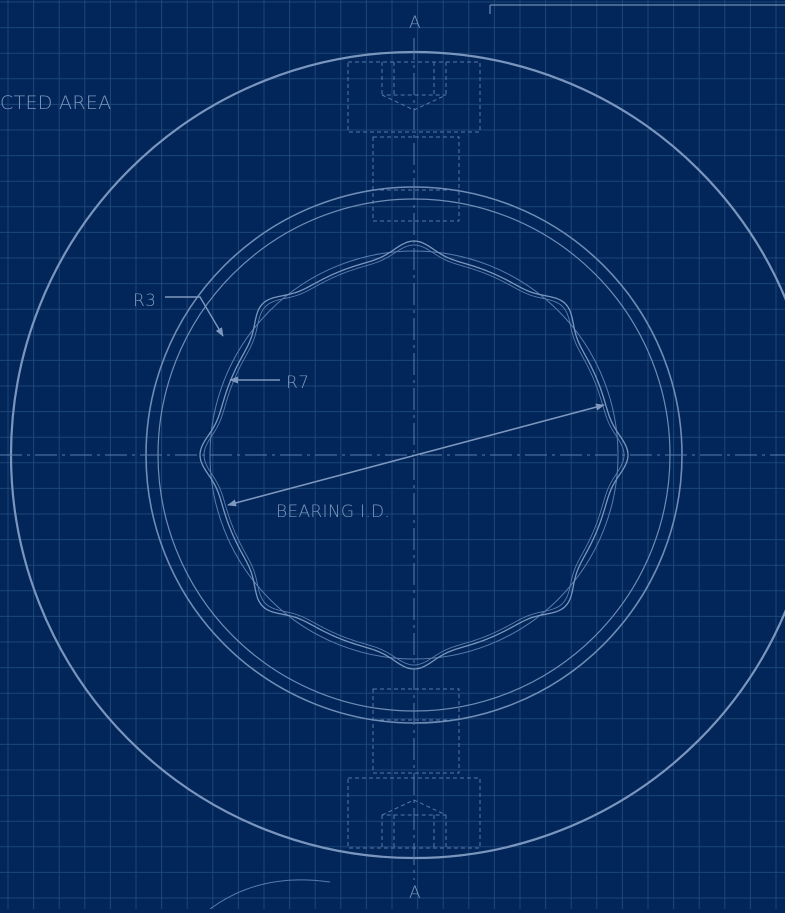 The width and height of the screenshot is (785, 913). I want to click on r3-label: R3, so click(144, 301).